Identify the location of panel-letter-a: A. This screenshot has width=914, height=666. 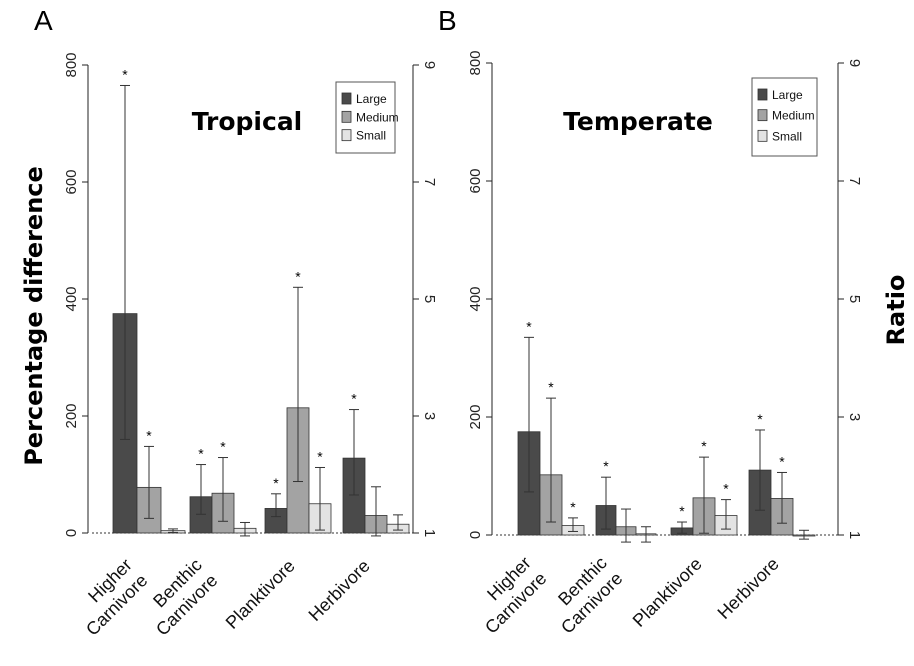
(43, 20).